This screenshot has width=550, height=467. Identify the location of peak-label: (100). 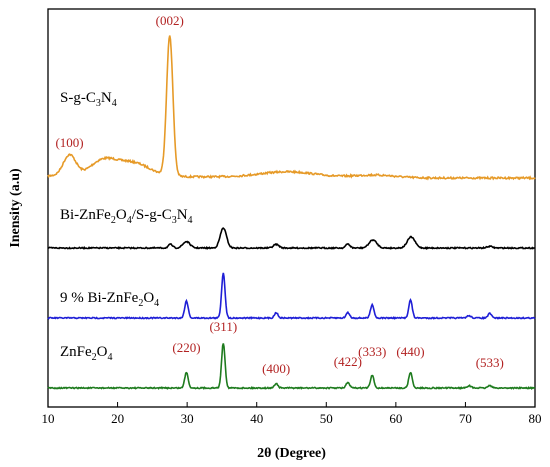
(69, 142).